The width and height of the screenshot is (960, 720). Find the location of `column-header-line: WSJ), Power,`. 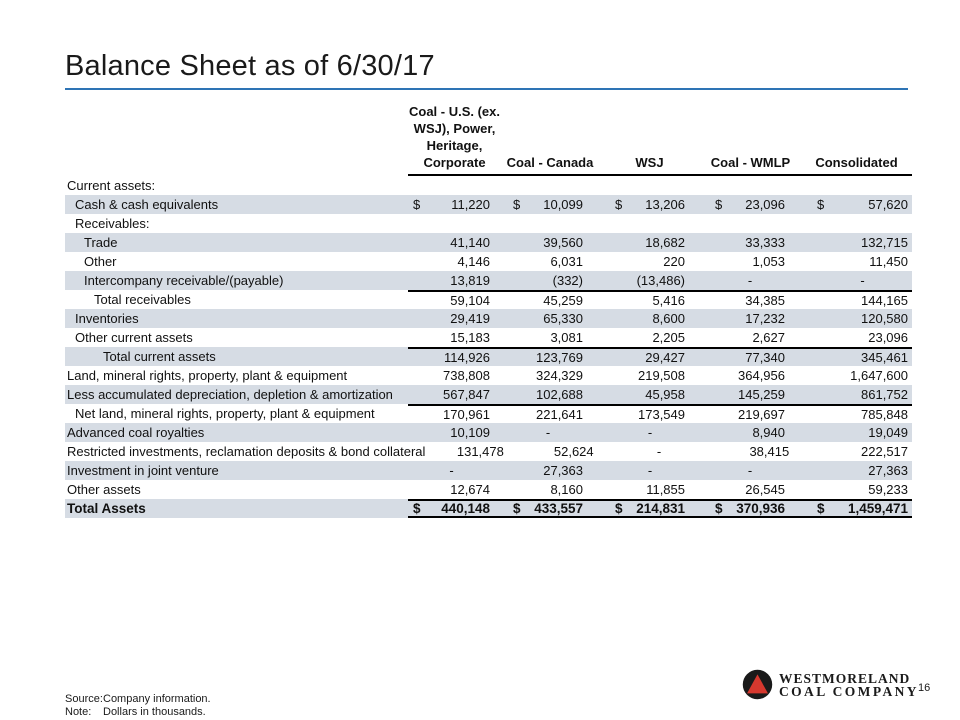

column-header-line: WSJ), Power, is located at coordinates (454, 128).